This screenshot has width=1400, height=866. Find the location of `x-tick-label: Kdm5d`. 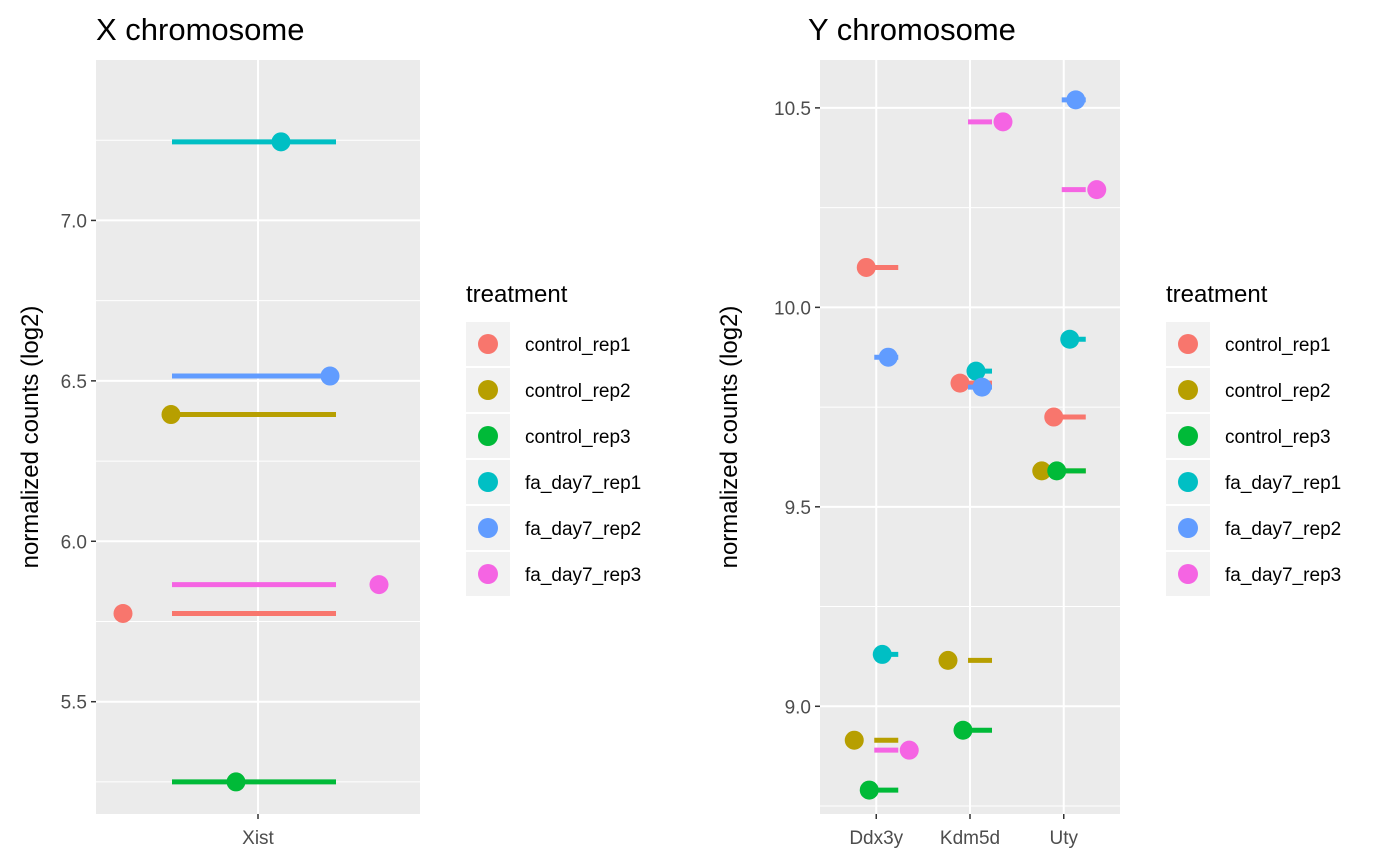

x-tick-label: Kdm5d is located at coordinates (970, 838).